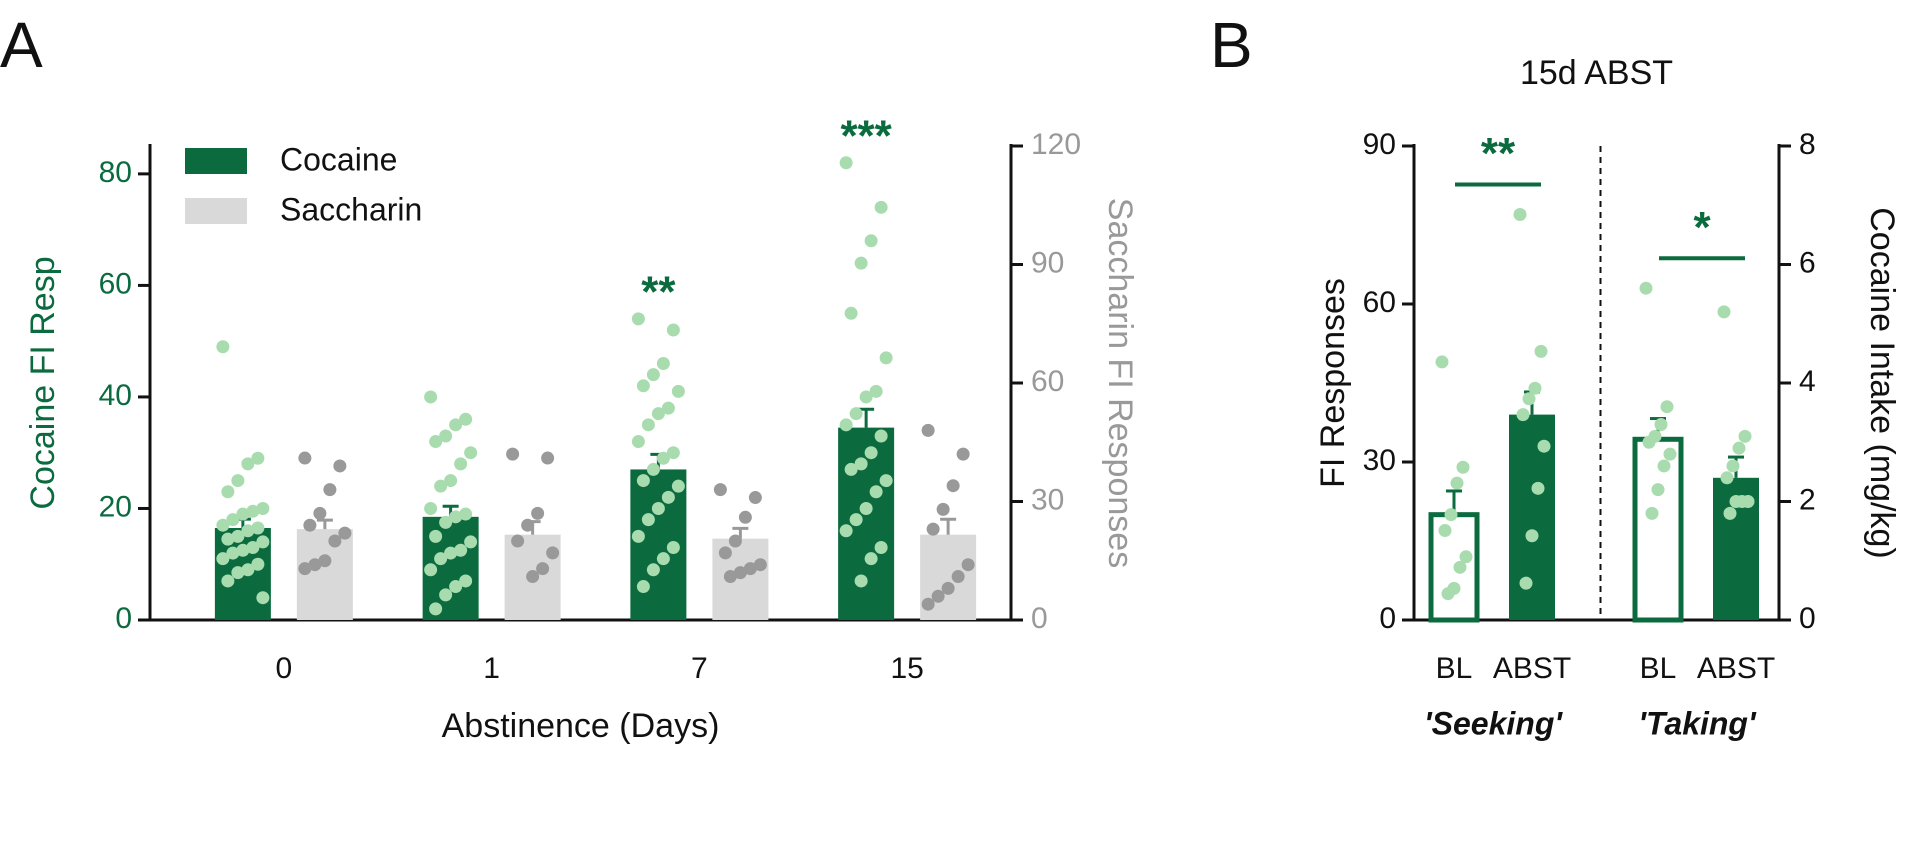  I want to click on x-tick-label: ABST, so click(1736, 668).